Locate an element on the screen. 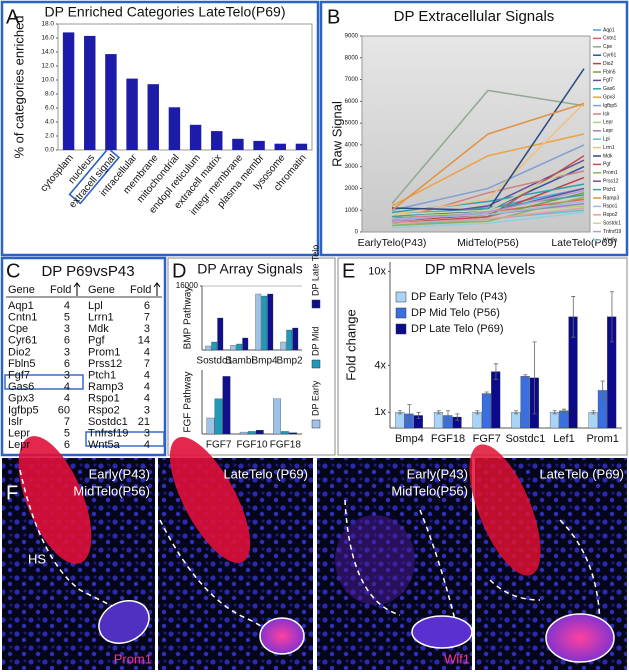  table-cell: Rspo1 is located at coordinates (104, 399).